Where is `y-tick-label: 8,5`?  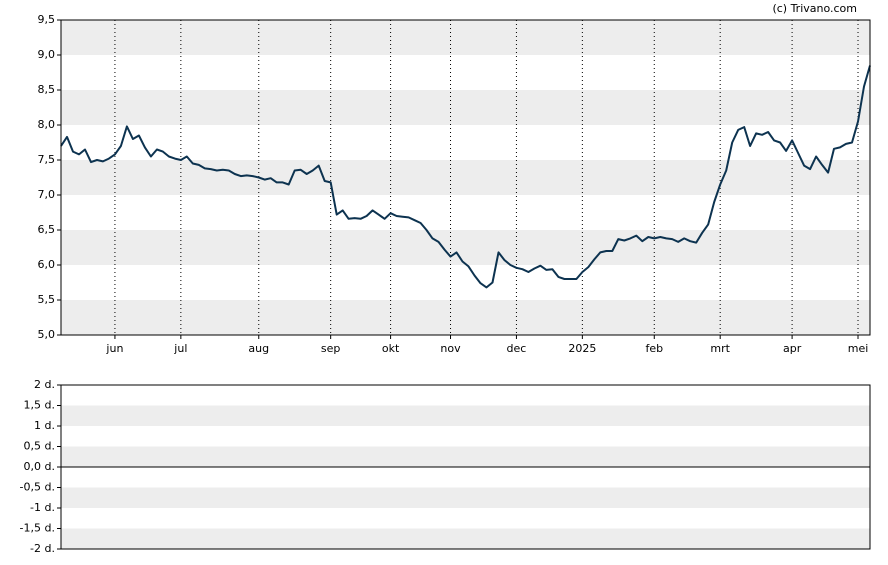 y-tick-label: 8,5 is located at coordinates (47, 89).